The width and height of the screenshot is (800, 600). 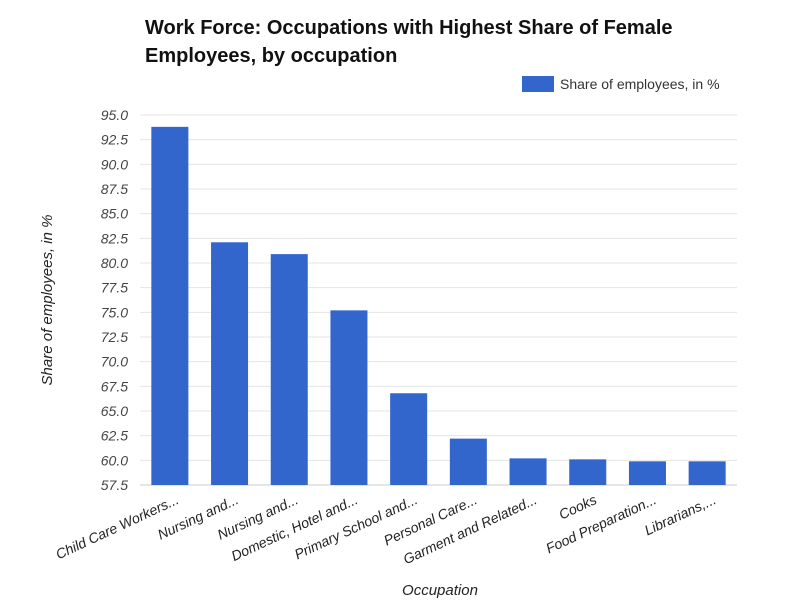 I want to click on y-tick-label: 85.0, so click(x=114, y=214).